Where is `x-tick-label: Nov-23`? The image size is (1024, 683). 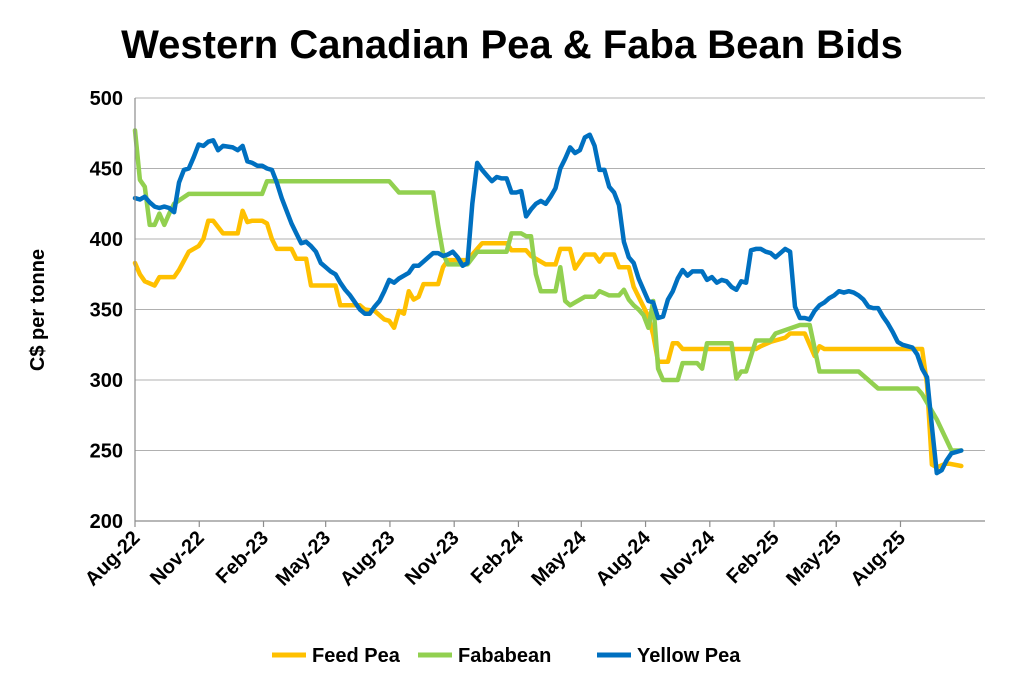
x-tick-label: Nov-23 is located at coordinates (432, 558).